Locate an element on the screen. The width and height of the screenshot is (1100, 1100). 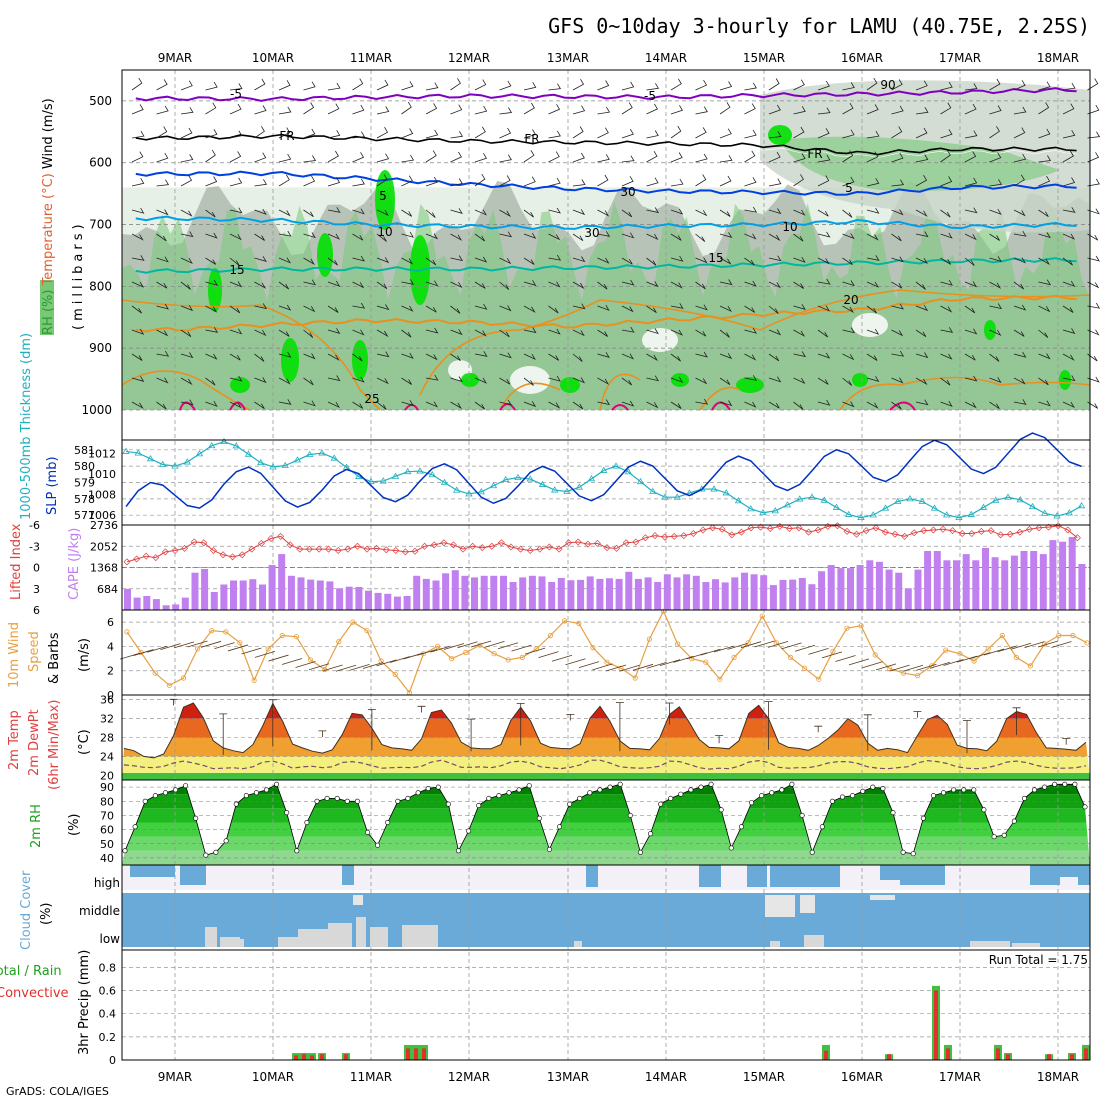
temp-line is located at coordinates (605, 730).